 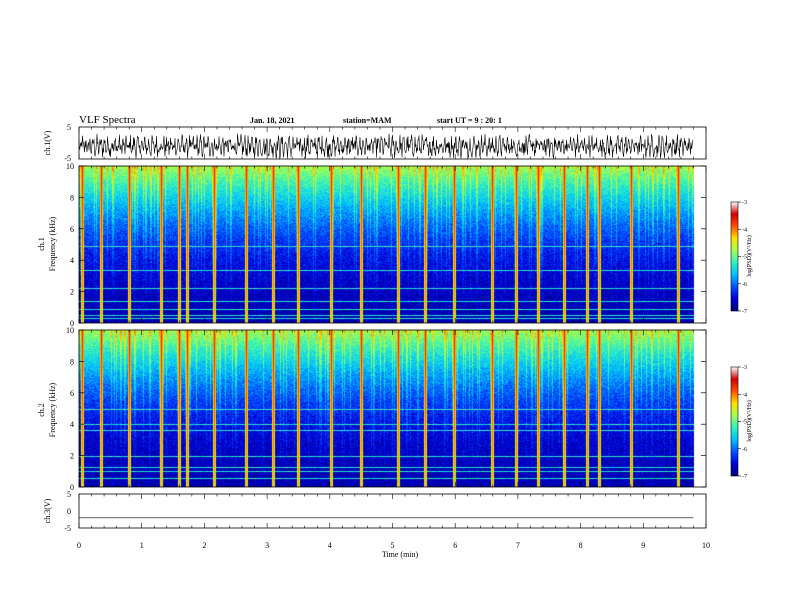 I want to click on ch1-waveform-panel: 5 -5 ch.1(V), so click(x=375, y=143).